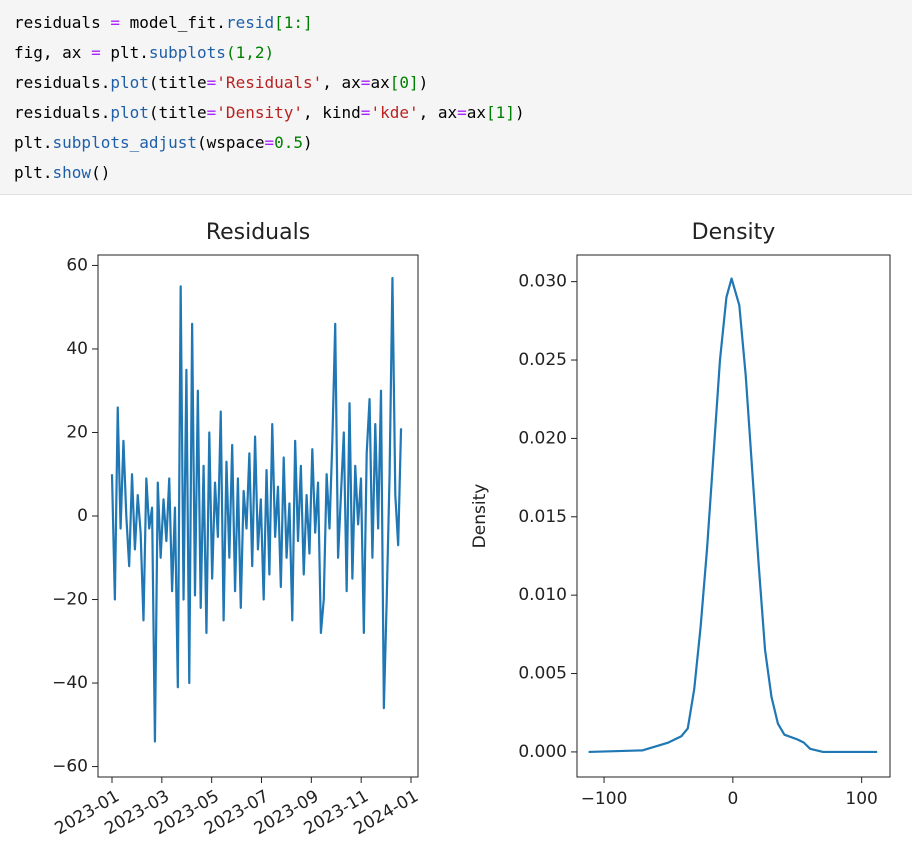  What do you see at coordinates (70, 767) in the screenshot?
I see `y-tick-label: −60` at bounding box center [70, 767].